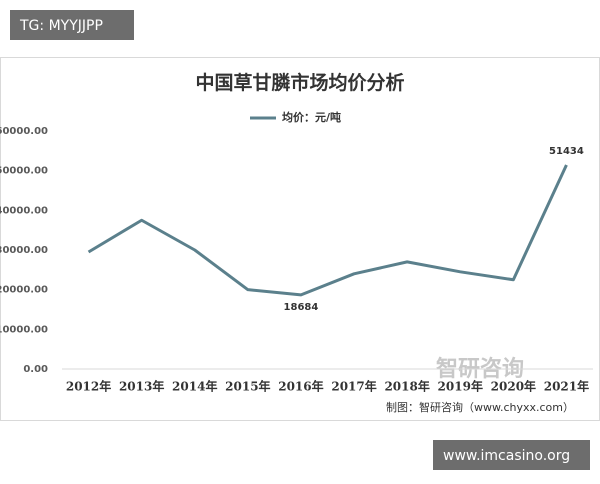 This screenshot has width=600, height=484. What do you see at coordinates (141, 386) in the screenshot?
I see `x-tick-label: 2013年` at bounding box center [141, 386].